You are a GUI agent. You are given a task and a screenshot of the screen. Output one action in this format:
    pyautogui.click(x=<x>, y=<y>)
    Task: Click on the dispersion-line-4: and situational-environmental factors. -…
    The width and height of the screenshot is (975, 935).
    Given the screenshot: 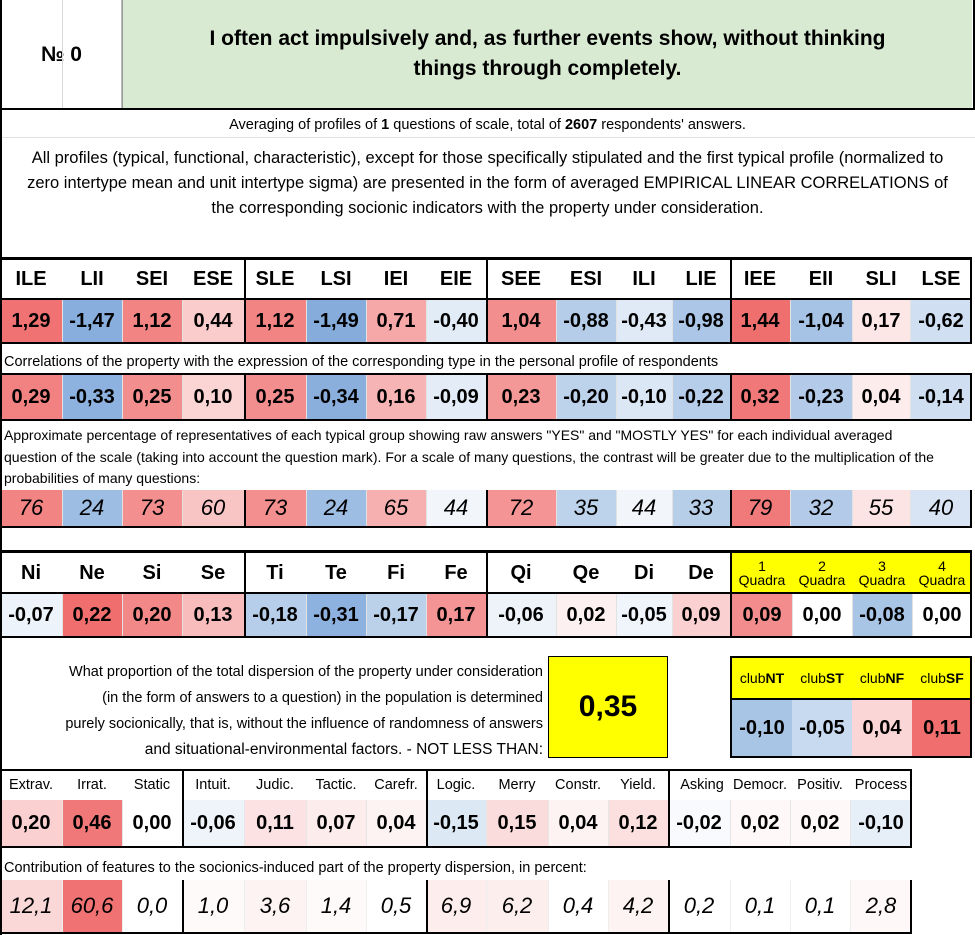 What is the action you would take?
    pyautogui.click(x=343, y=749)
    